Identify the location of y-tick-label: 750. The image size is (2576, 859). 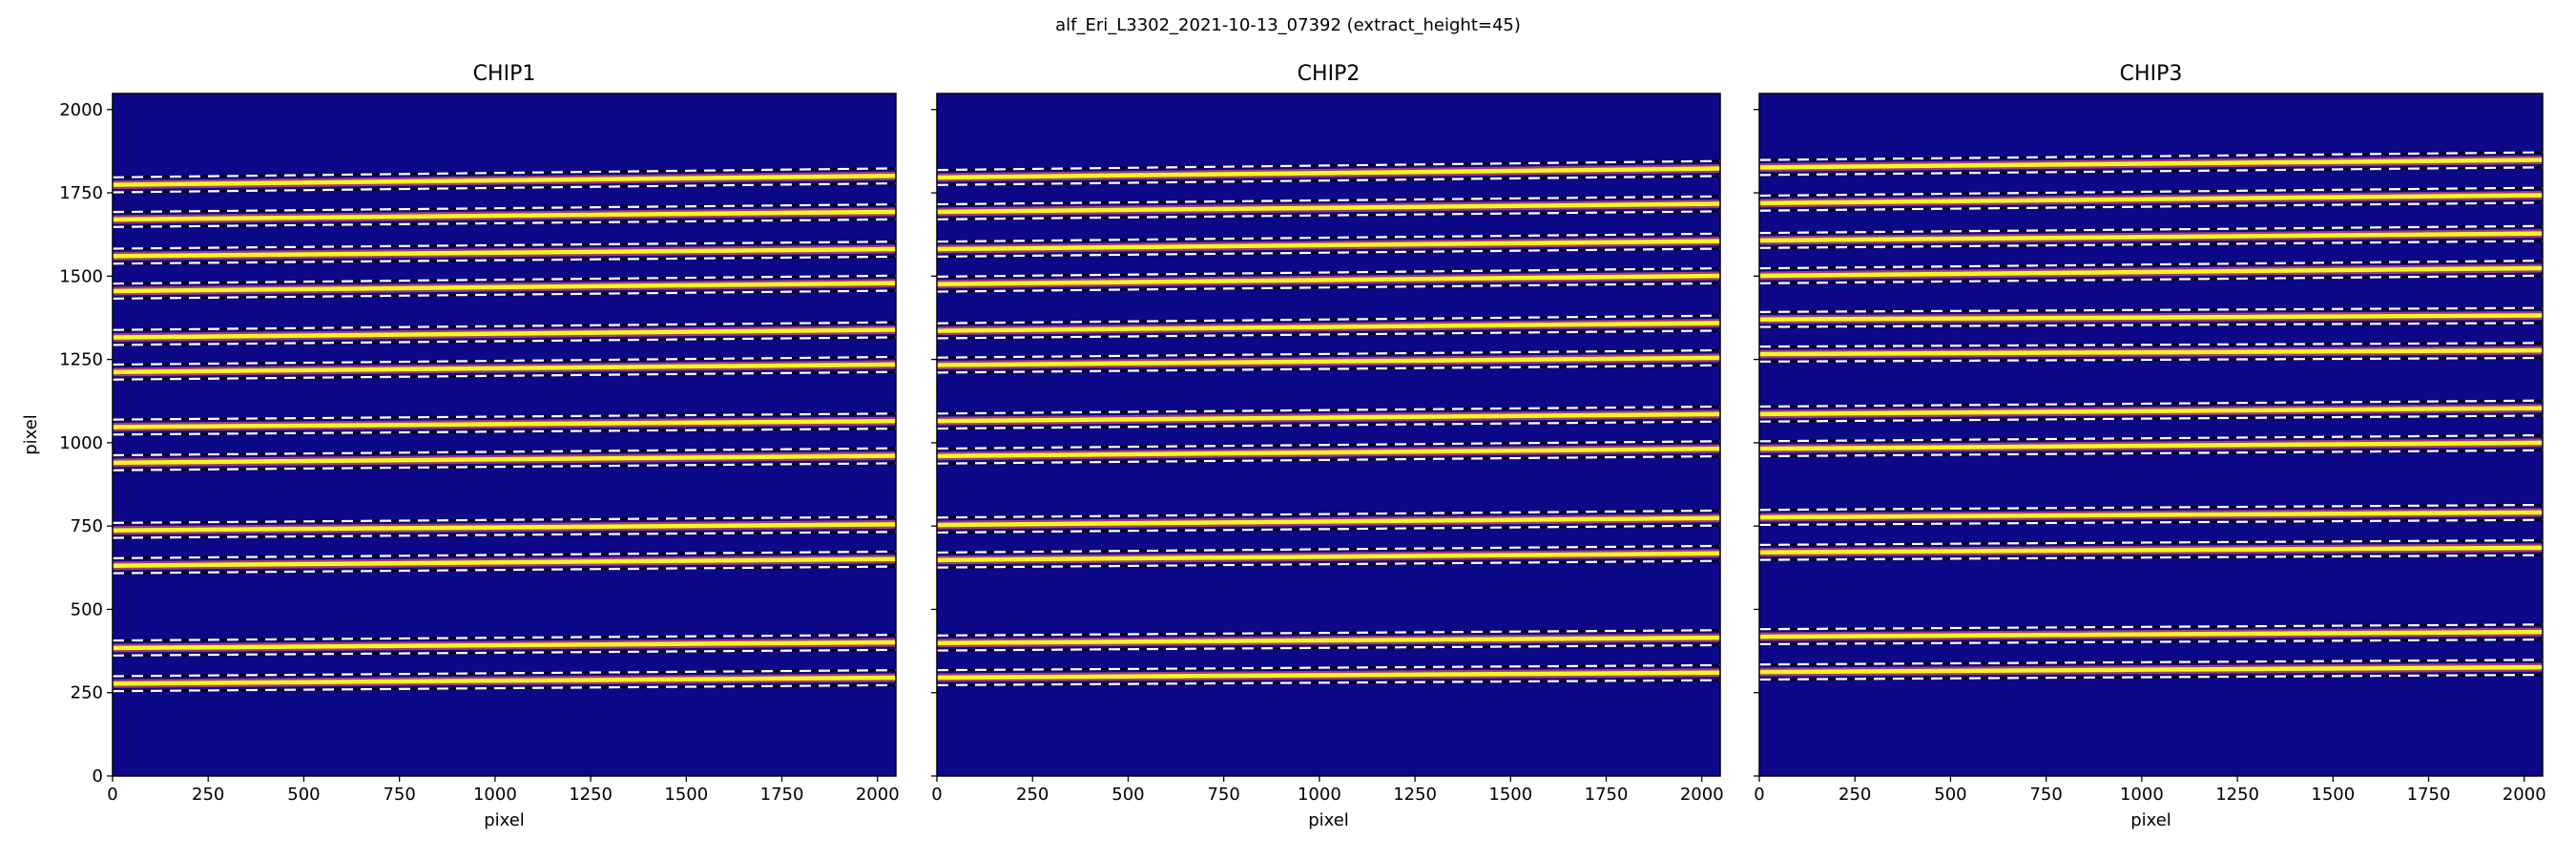
(87, 526).